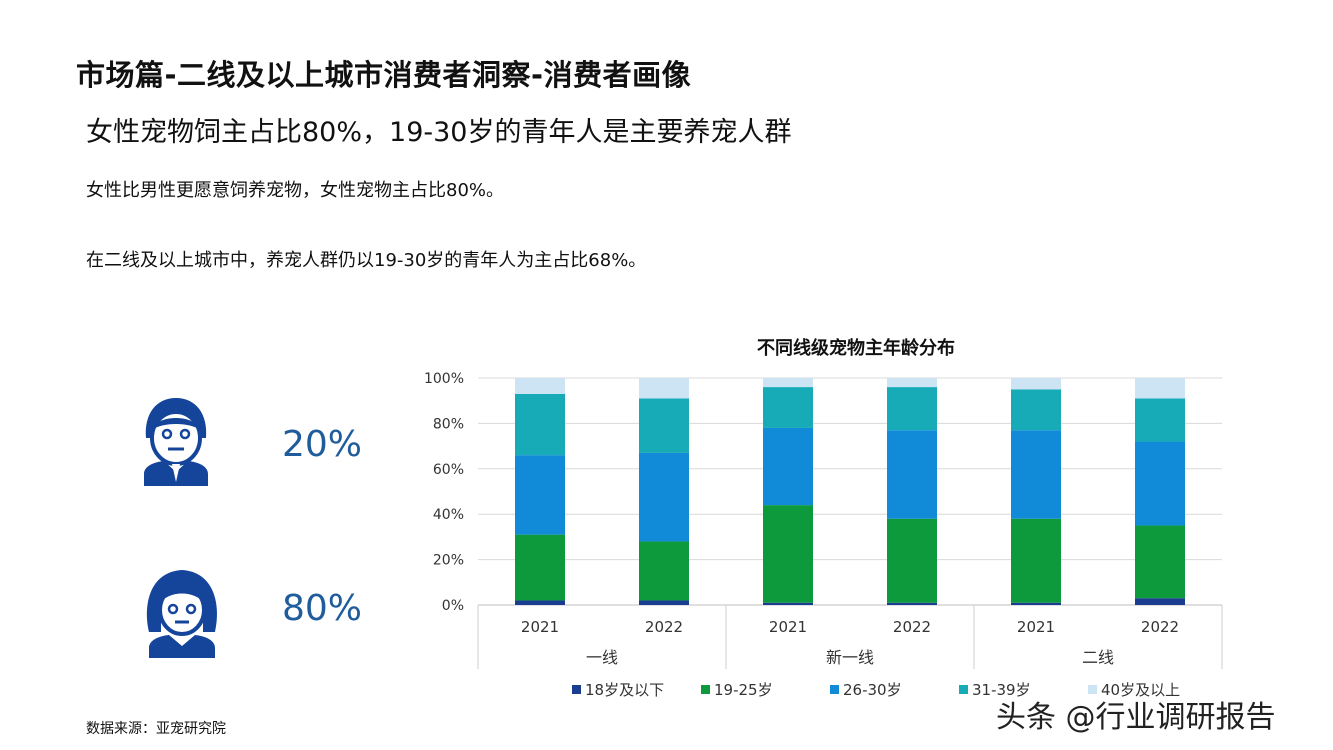  I want to click on y-tick-label: 20%, so click(448, 561).